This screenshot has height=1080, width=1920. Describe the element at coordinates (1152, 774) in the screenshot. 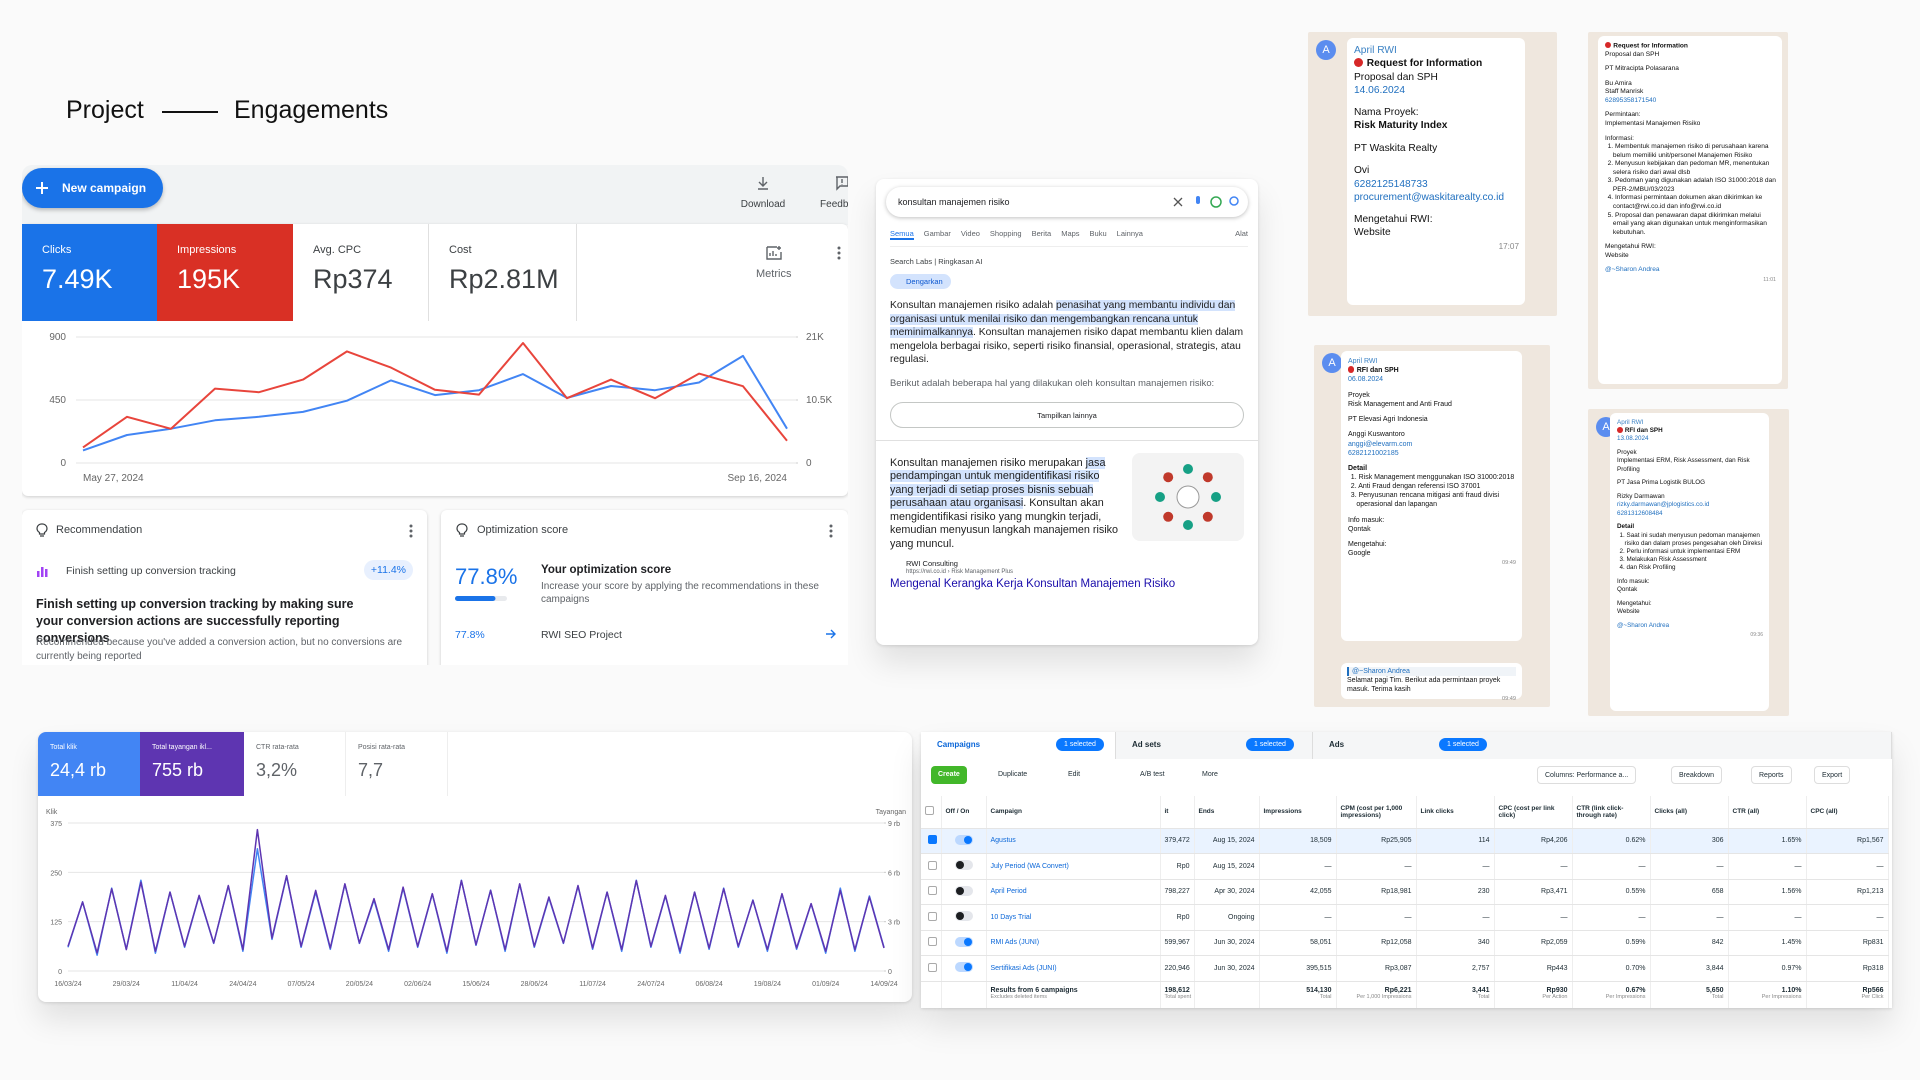

I see `toolbar-button: A/B test` at that location.